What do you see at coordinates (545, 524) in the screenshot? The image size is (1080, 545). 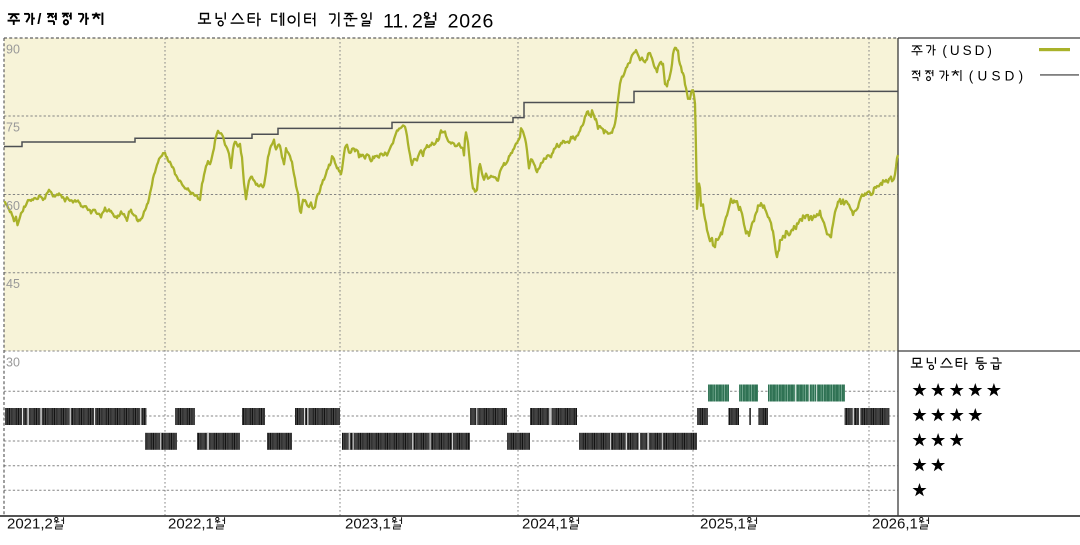 I see `svg-text: 2024,1` at bounding box center [545, 524].